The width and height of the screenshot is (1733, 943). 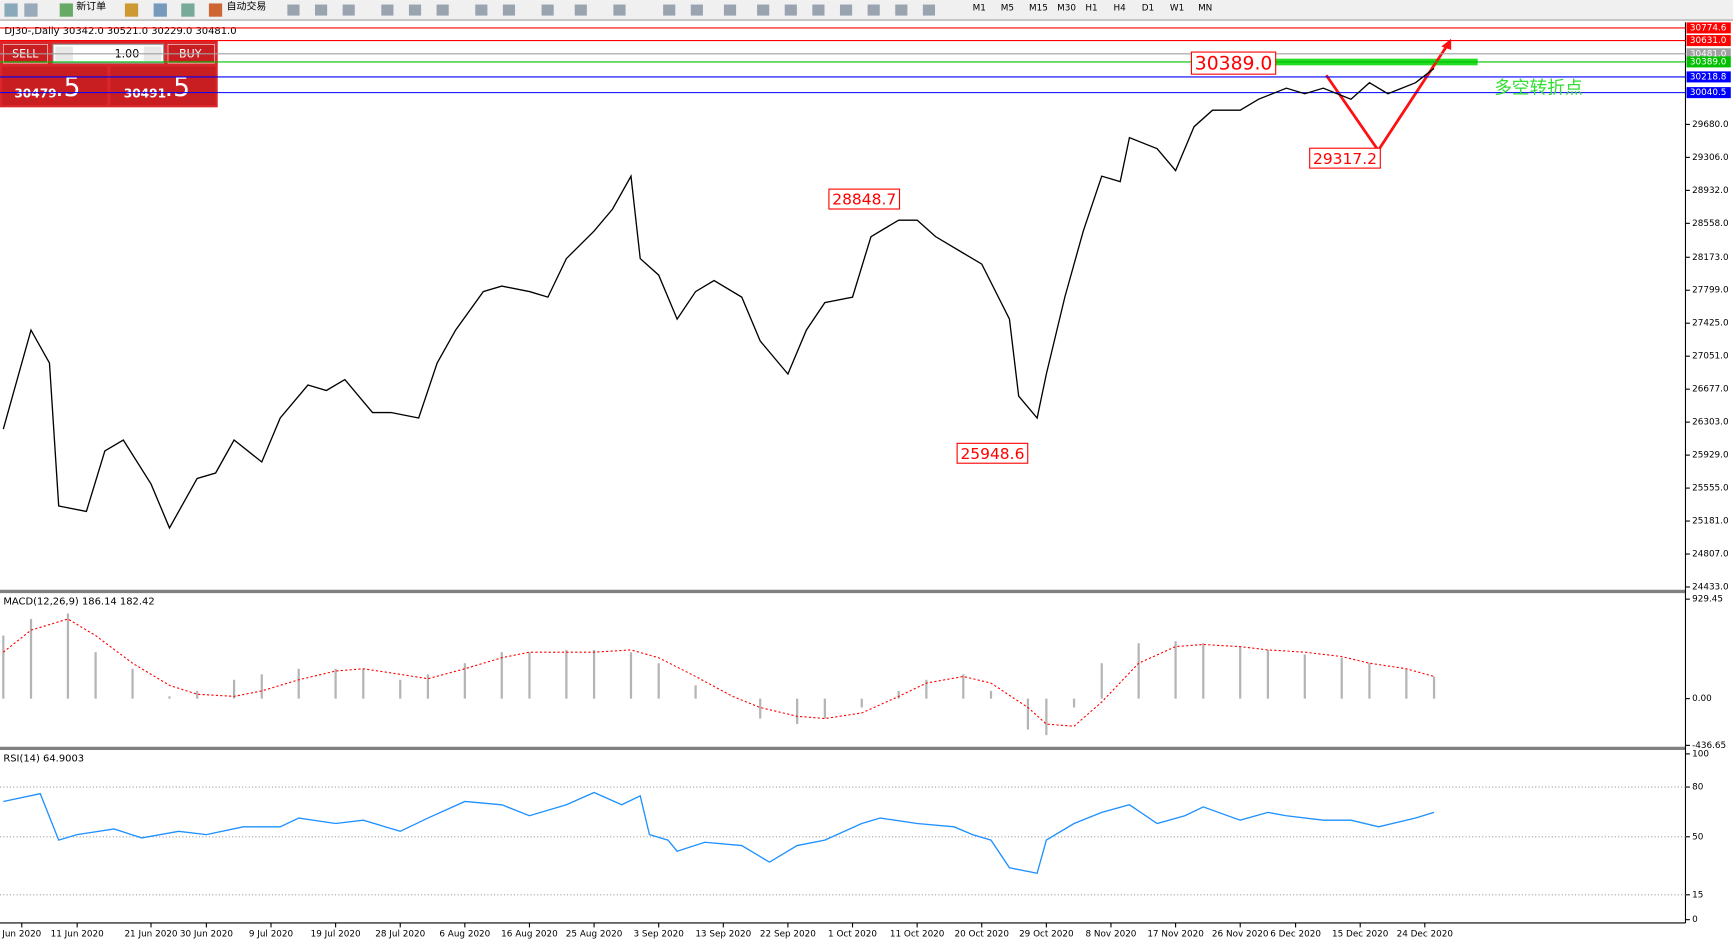 What do you see at coordinates (1175, 935) in the screenshot?
I see `x-tick-label: 17 Nov 2020` at bounding box center [1175, 935].